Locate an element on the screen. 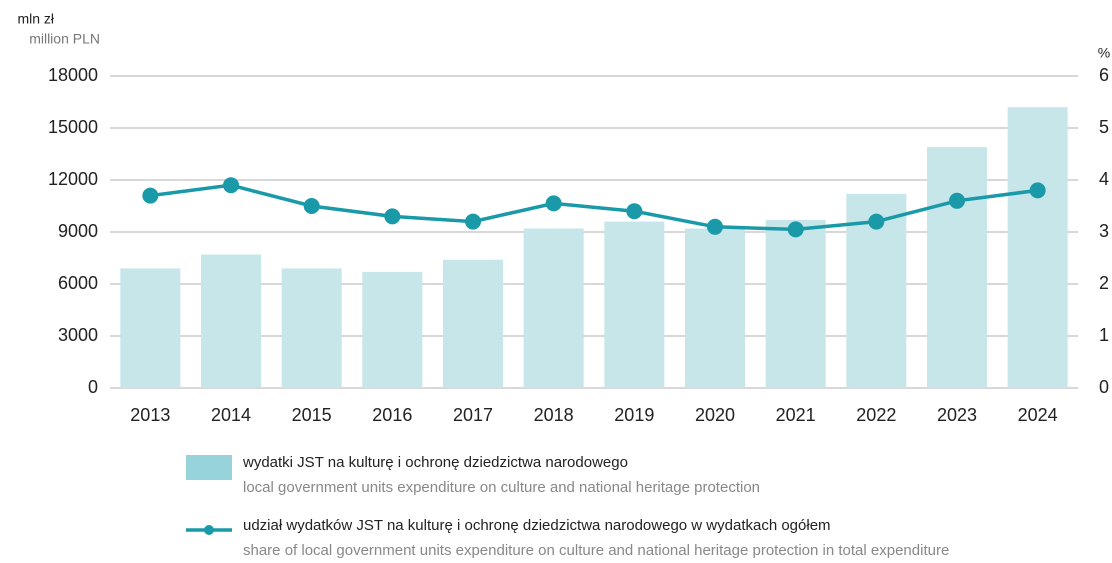  y-tick-label: 9000 is located at coordinates (78, 231).